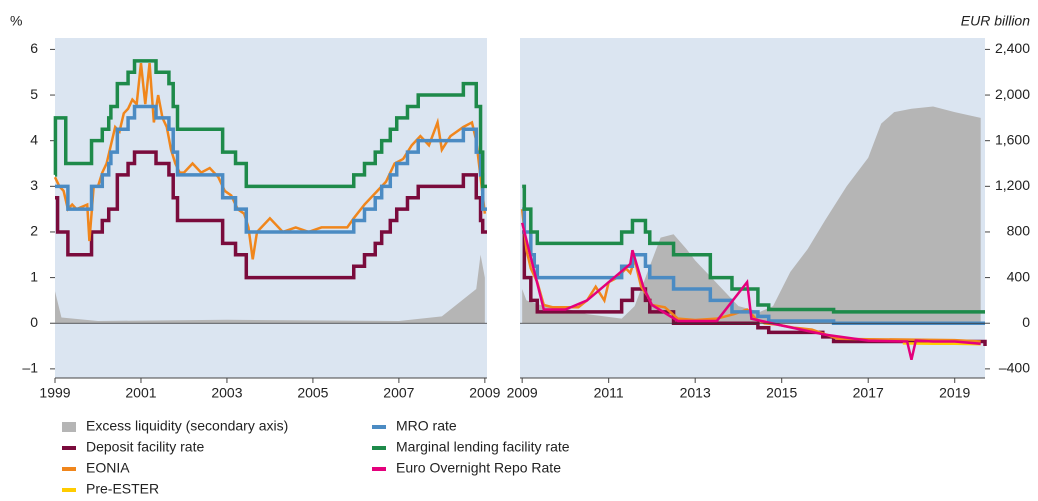 This screenshot has height=501, width=1038. Describe the element at coordinates (426, 426) in the screenshot. I see `legend-label: MRO rate` at that location.